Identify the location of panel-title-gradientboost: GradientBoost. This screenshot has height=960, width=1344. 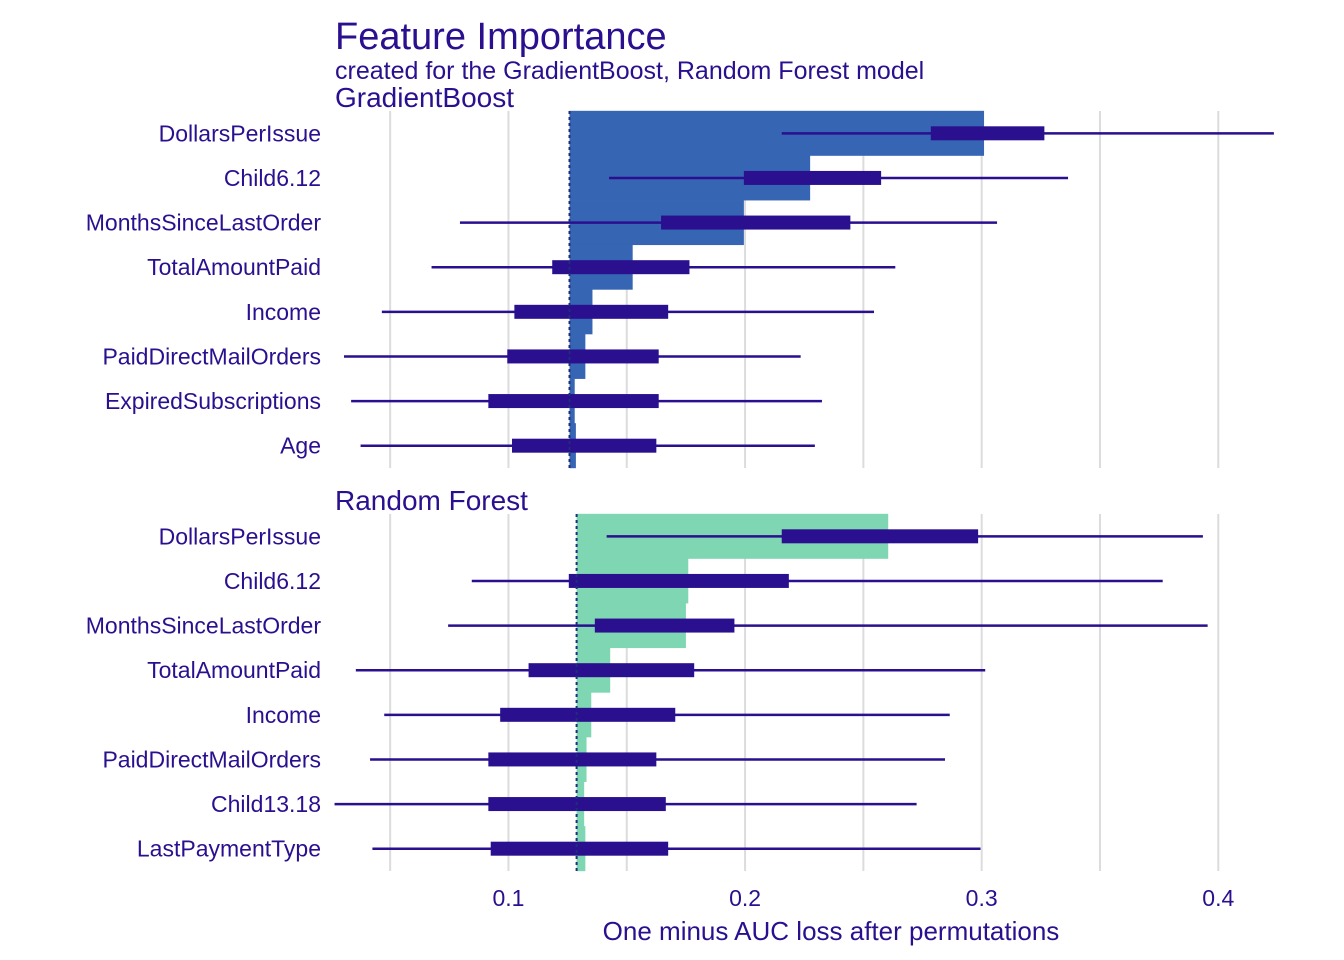
(424, 97).